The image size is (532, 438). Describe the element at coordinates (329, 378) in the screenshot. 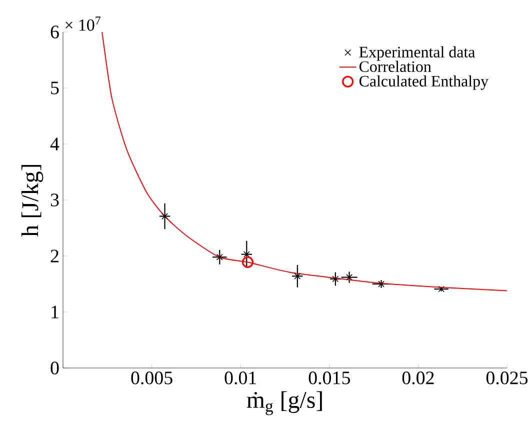

I see `x-tick-label: 0.015` at that location.